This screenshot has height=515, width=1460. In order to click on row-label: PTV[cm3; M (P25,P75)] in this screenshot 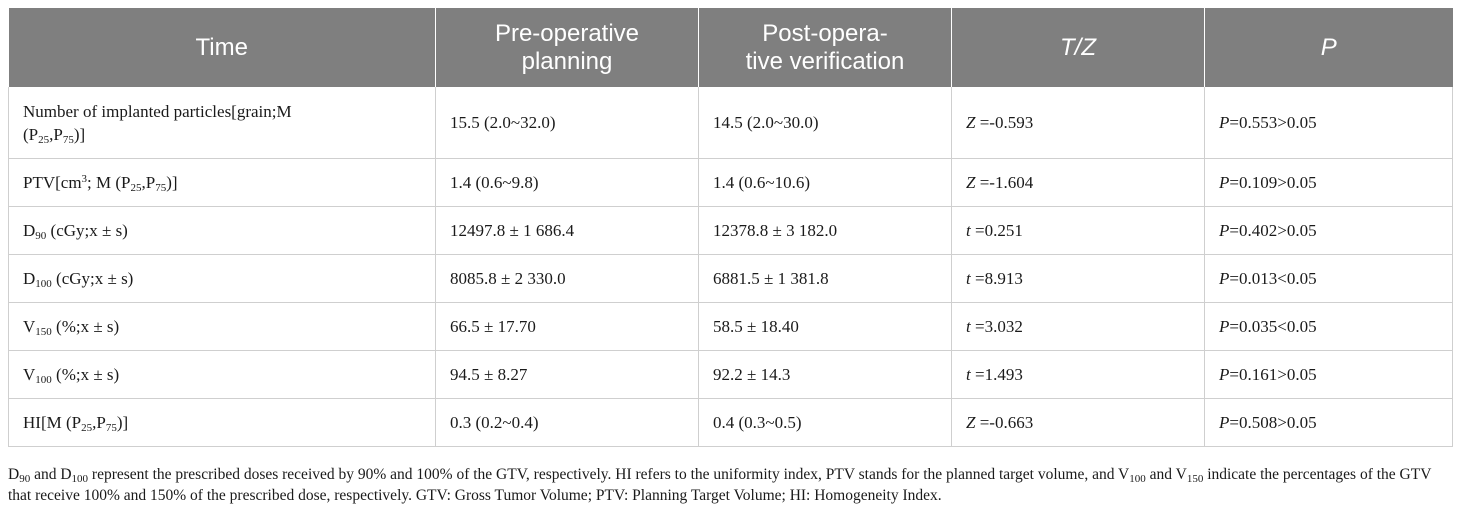, I will do `click(222, 182)`.